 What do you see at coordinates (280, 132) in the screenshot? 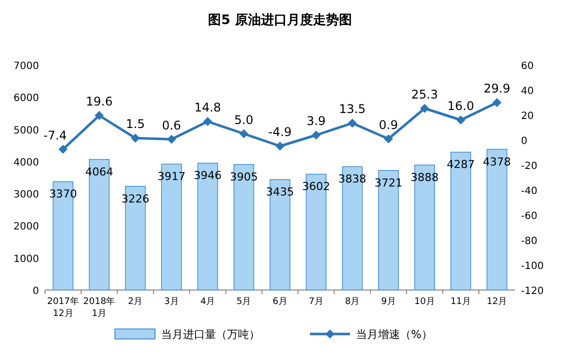
I see `data-label: -4.9` at bounding box center [280, 132].